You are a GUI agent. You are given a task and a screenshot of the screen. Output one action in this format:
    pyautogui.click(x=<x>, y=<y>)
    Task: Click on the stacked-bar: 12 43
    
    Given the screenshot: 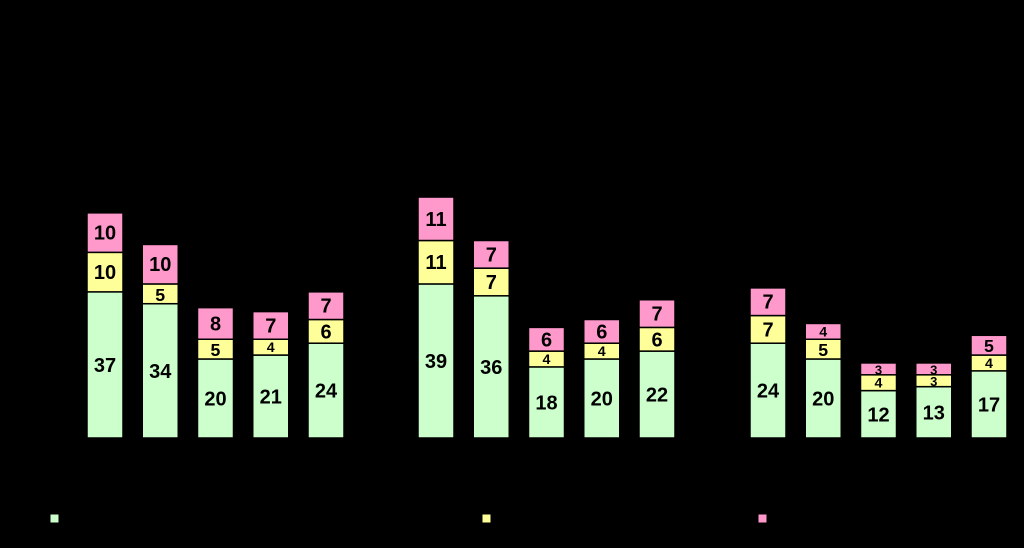 What is the action you would take?
    pyautogui.click(x=878, y=400)
    